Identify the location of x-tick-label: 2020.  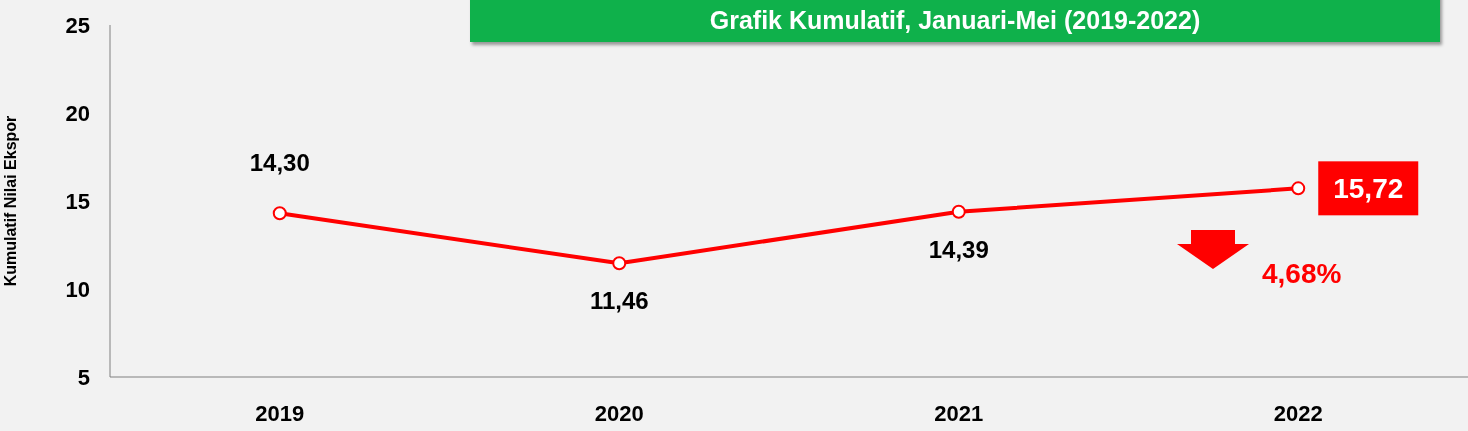
(619, 413).